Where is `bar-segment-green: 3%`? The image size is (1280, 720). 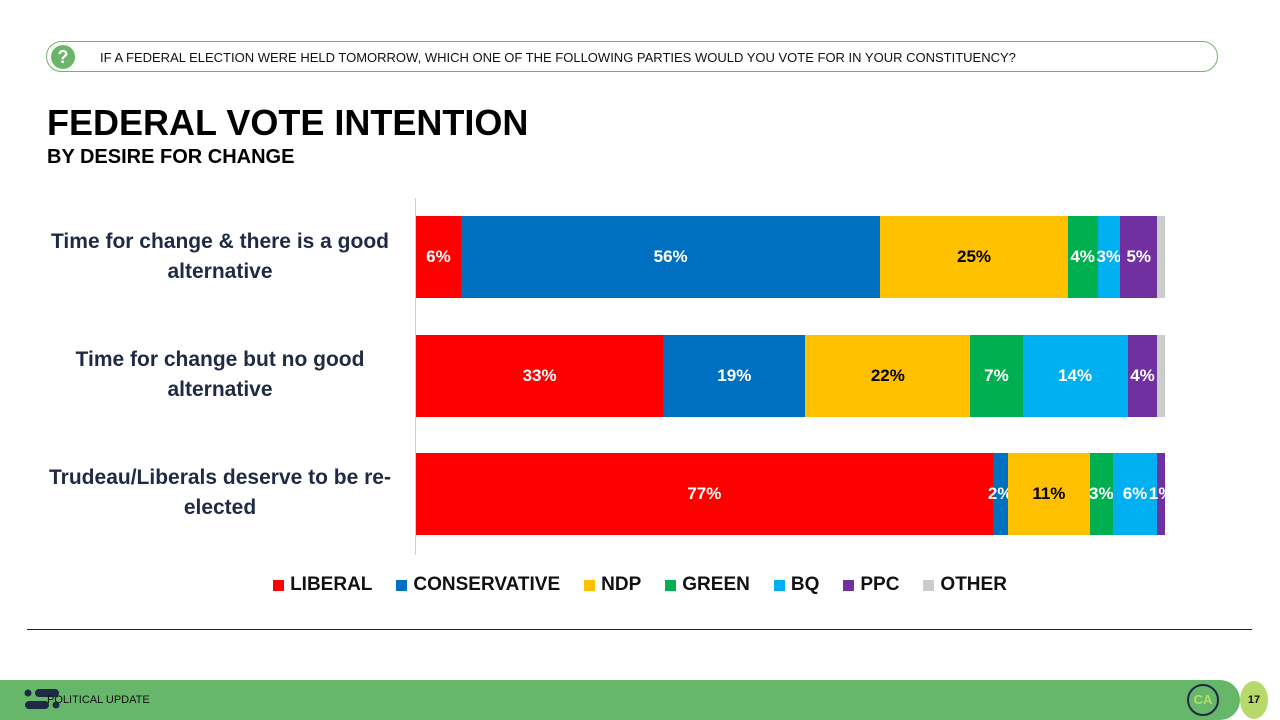 bar-segment-green: 3% is located at coordinates (1101, 494).